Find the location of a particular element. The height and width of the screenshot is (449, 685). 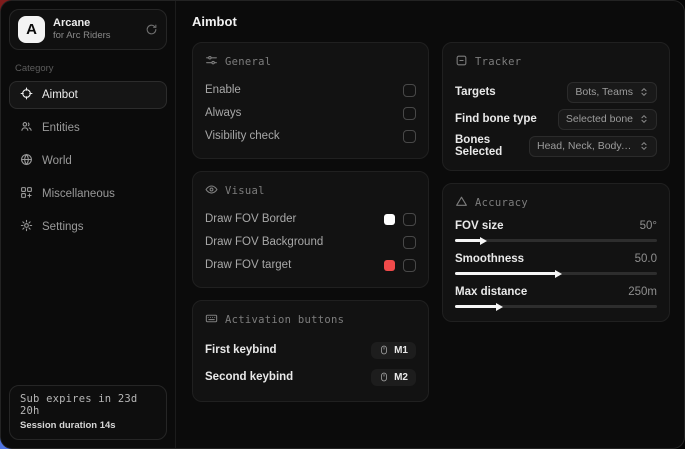

gear-icon is located at coordinates (26, 227).